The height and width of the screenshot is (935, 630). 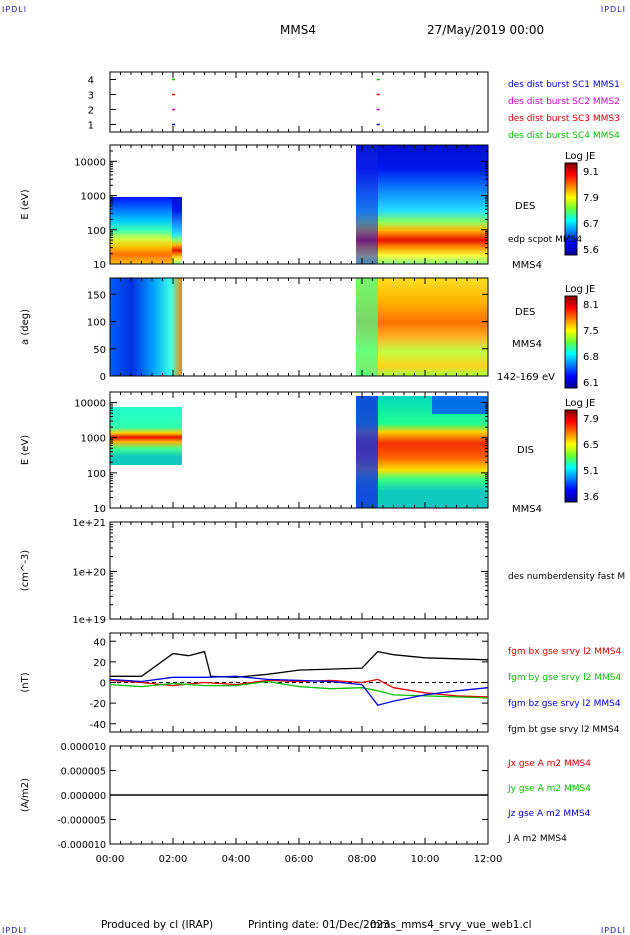 What do you see at coordinates (571, 456) in the screenshot?
I see `dis-energy-colorbar` at bounding box center [571, 456].